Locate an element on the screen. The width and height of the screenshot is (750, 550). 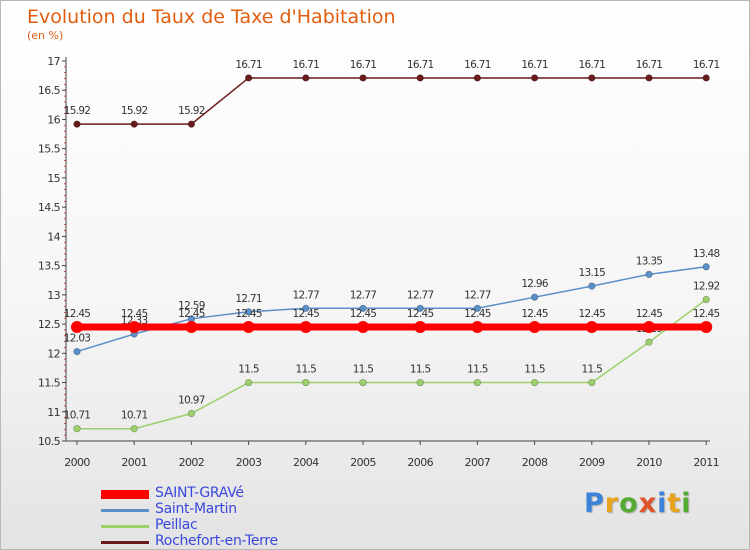
logo-letter: t is located at coordinates (674, 503).